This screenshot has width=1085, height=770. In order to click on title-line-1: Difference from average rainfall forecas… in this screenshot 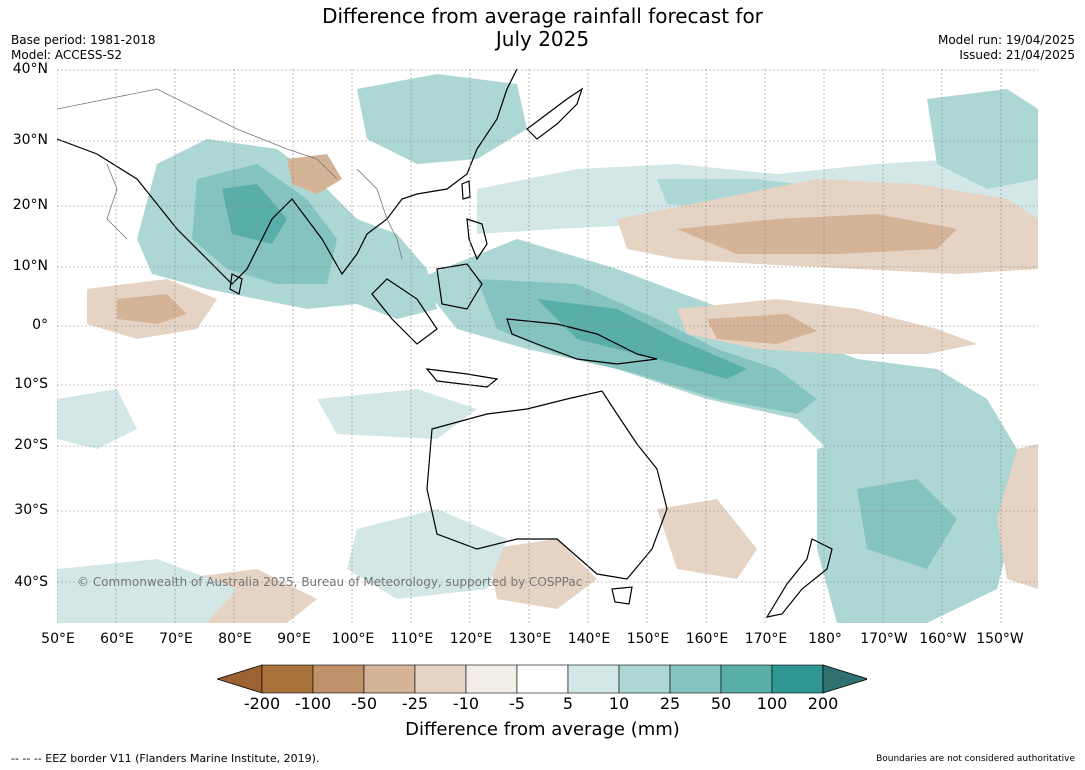, I will do `click(542, 16)`.